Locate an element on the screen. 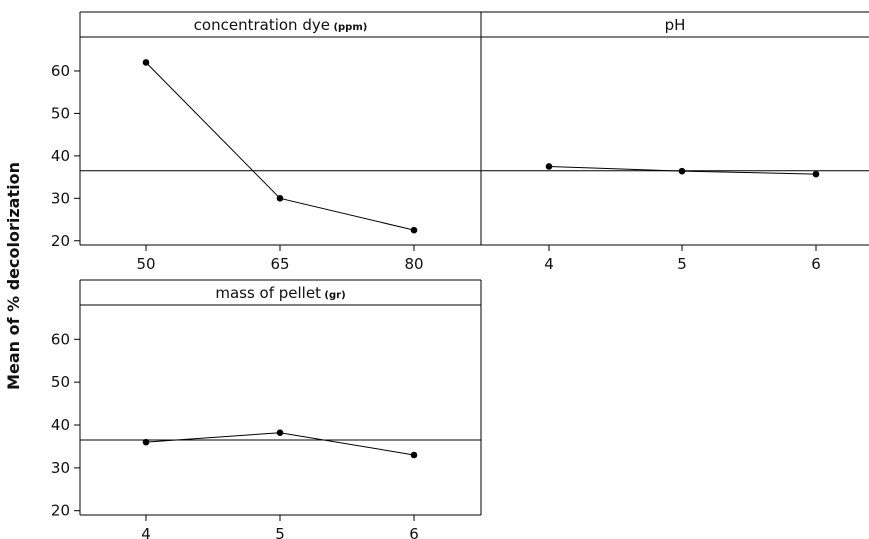  panel-title-text: mass of pellet is located at coordinates (268, 293).